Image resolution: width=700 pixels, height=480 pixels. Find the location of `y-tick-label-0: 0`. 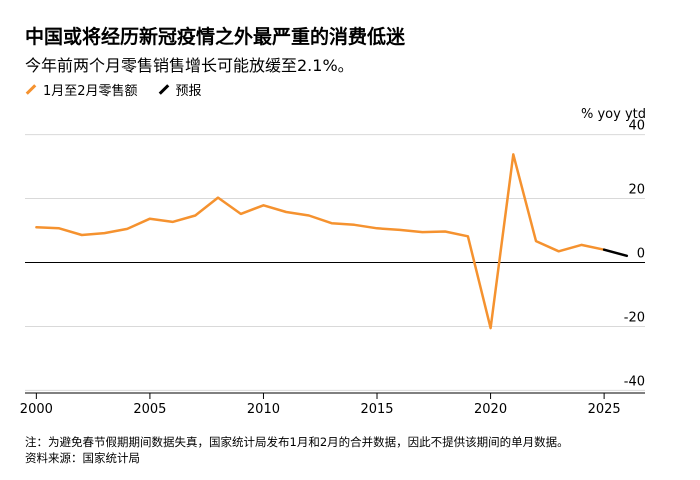

y-tick-label-0: 0 is located at coordinates (641, 254).